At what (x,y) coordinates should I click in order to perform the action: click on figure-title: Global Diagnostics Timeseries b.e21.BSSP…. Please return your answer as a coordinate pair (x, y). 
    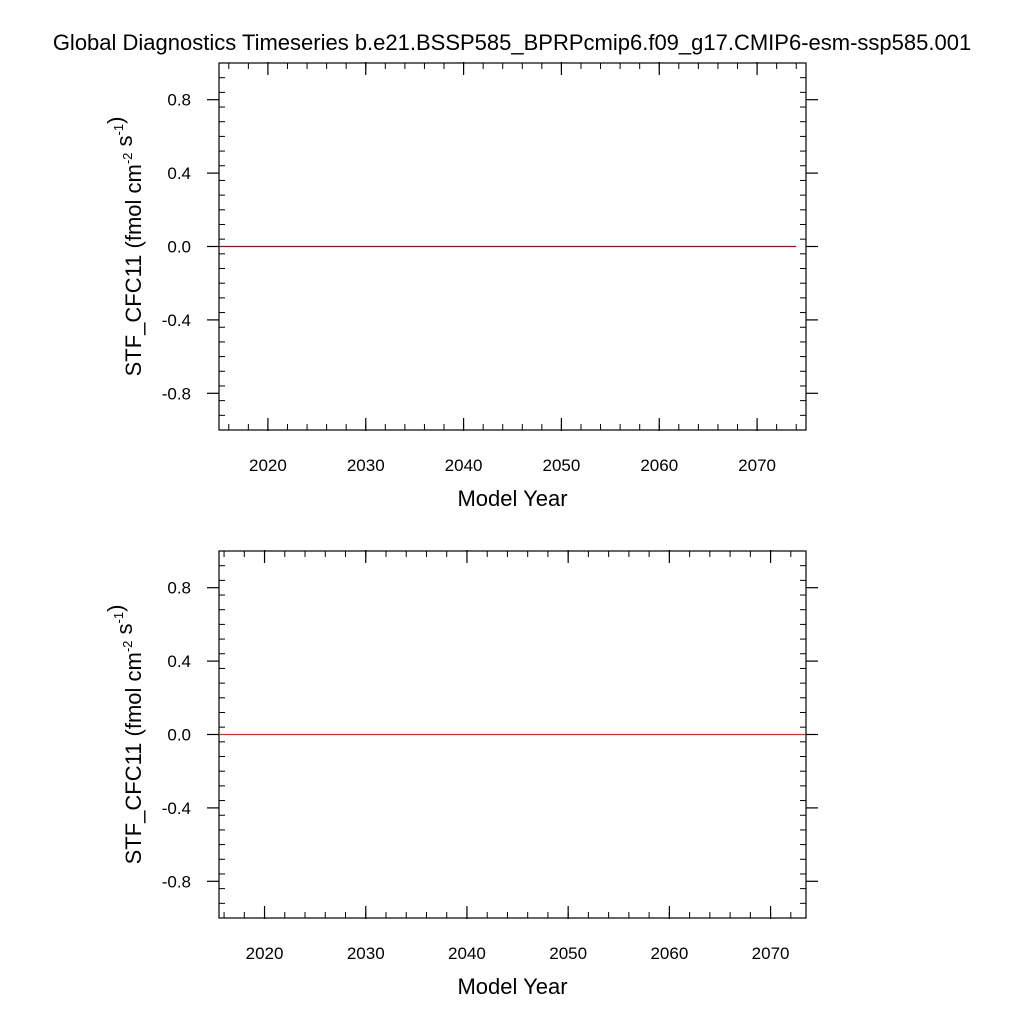
    Looking at the image, I should click on (512, 42).